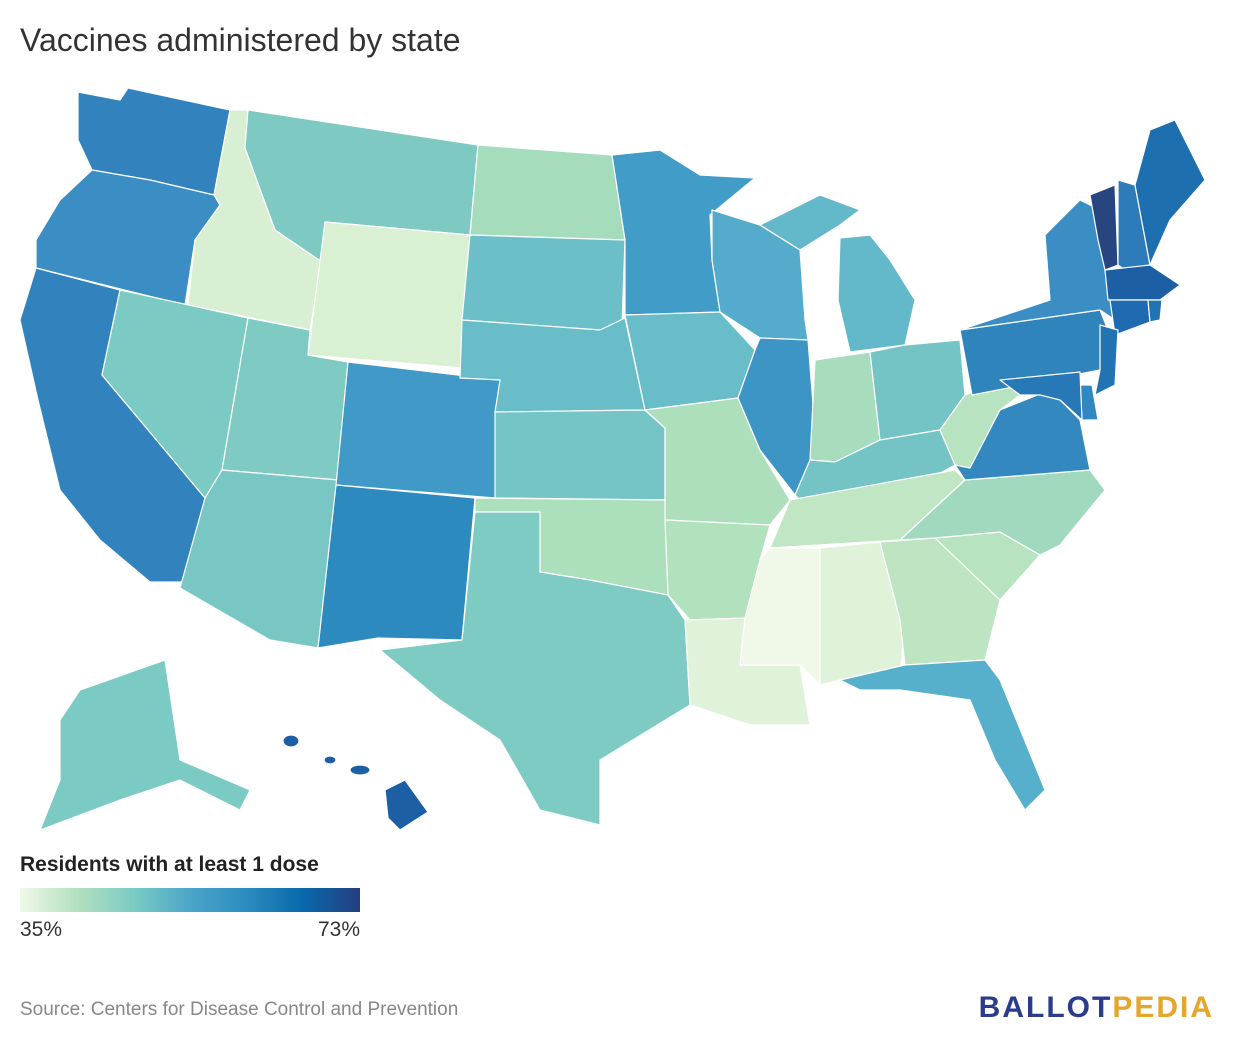  What do you see at coordinates (535, 668) in the screenshot?
I see `state-tx` at bounding box center [535, 668].